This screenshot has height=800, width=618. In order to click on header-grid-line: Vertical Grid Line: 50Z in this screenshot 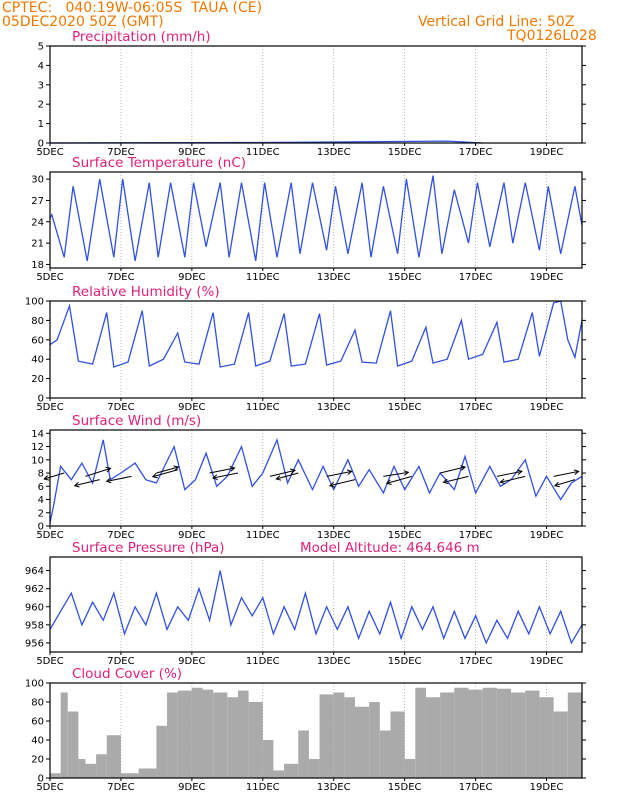, I will do `click(496, 22)`.